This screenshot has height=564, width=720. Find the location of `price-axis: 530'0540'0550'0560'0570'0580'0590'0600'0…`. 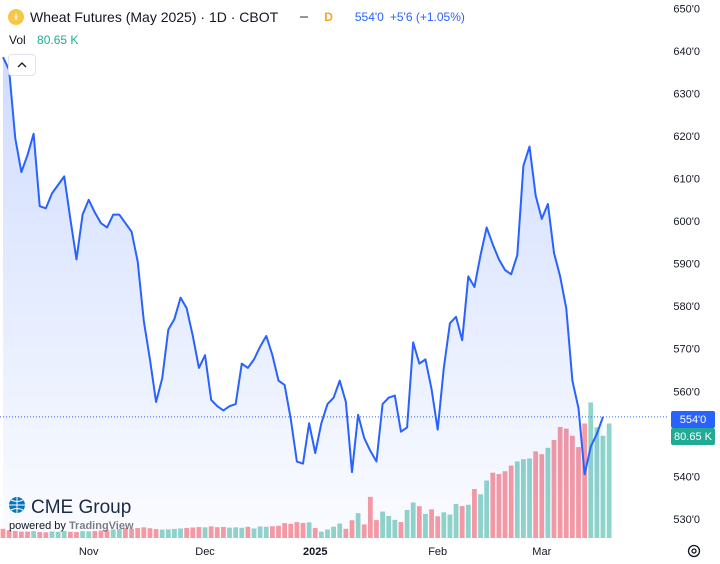

price-axis: 530'0540'0550'0560'0570'0580'0590'0600'0… is located at coordinates (686, 264).